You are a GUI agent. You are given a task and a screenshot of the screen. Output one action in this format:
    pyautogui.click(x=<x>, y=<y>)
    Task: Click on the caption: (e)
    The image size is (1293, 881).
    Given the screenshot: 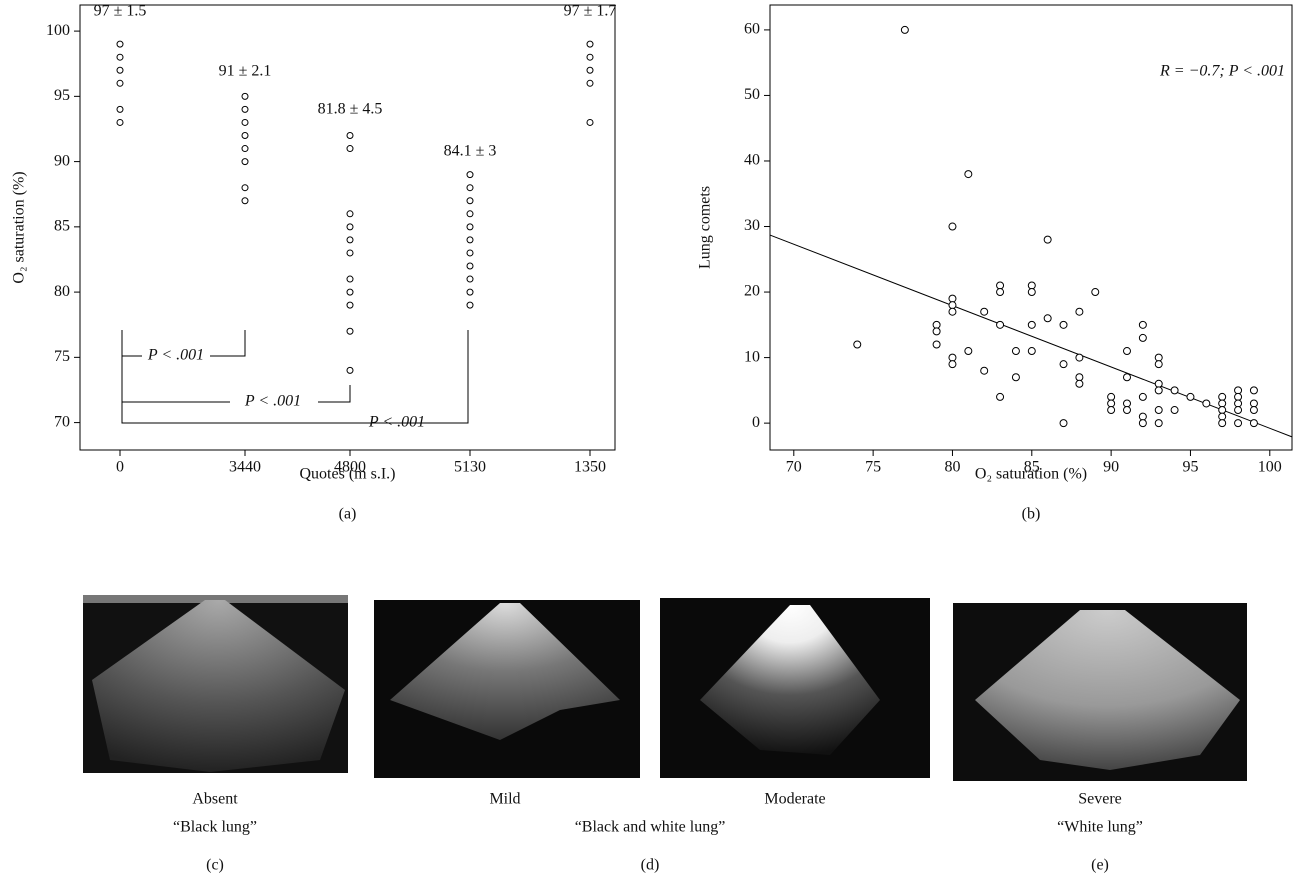 What is the action you would take?
    pyautogui.click(x=1100, y=865)
    